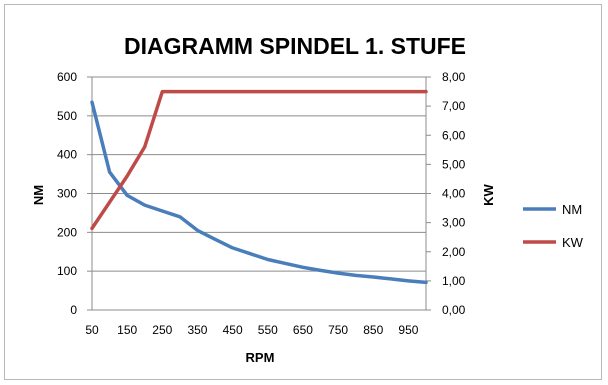  Describe the element at coordinates (573, 242) in the screenshot. I see `legend-label-kw: KW` at that location.